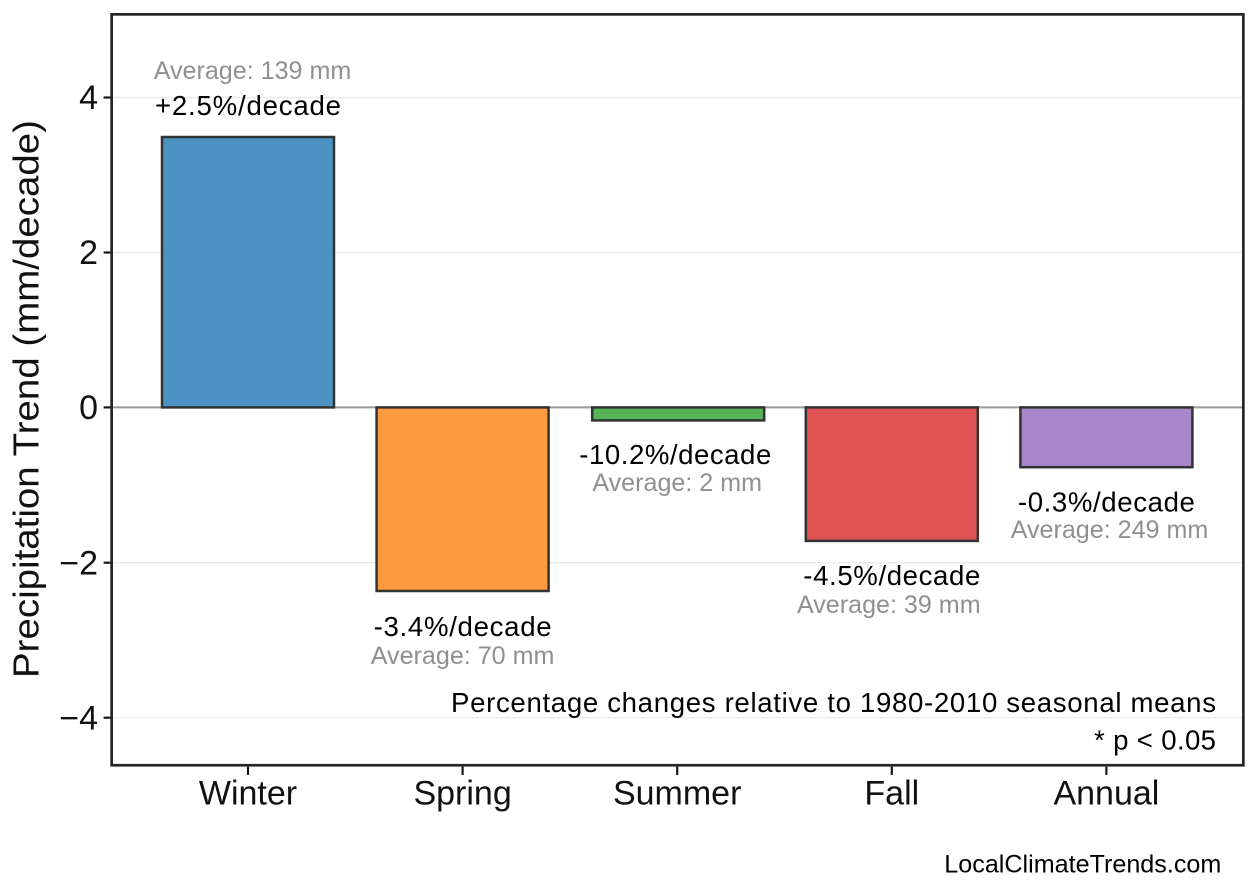  What do you see at coordinates (889, 605) in the screenshot?
I see `svg-text: Average: 39 mm` at bounding box center [889, 605].